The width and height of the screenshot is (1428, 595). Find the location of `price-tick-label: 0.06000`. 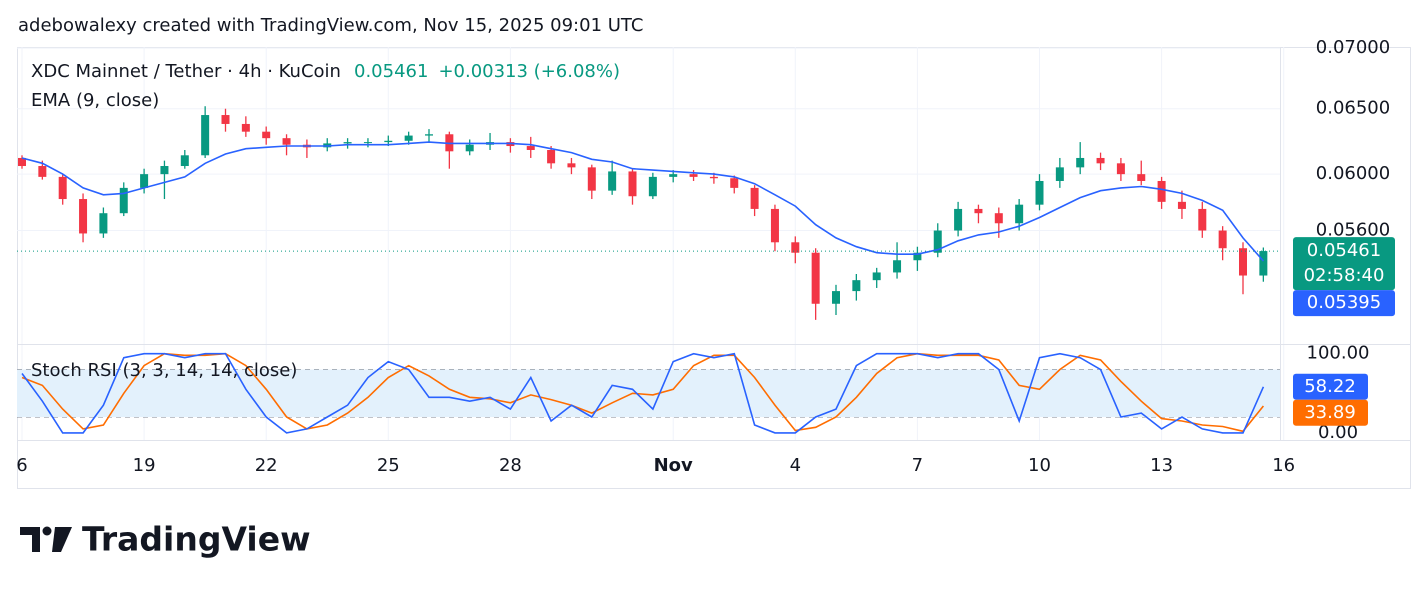

price-tick-label: 0.06000 is located at coordinates (1353, 173).